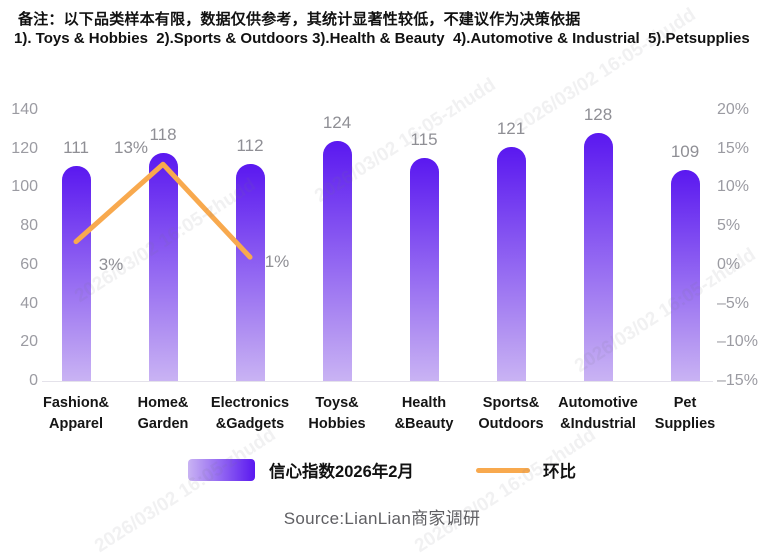  I want to click on bar-value-label: 124, so click(337, 122).